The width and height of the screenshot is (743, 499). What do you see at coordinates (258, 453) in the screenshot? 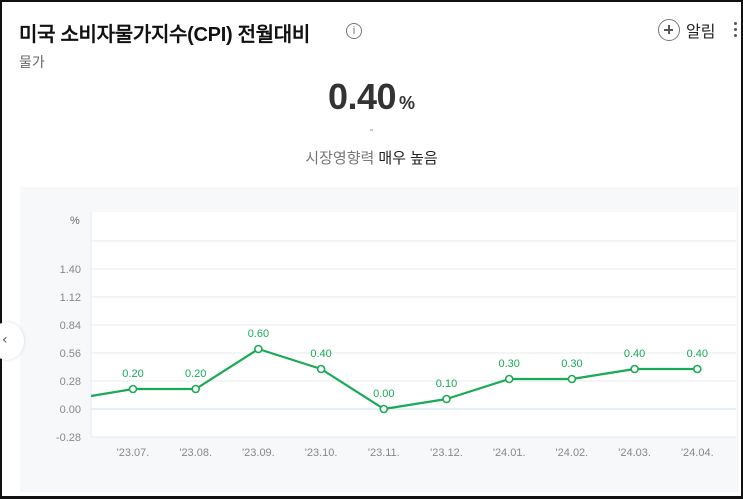
I see `x-tick-label: '23.09.` at bounding box center [258, 453].